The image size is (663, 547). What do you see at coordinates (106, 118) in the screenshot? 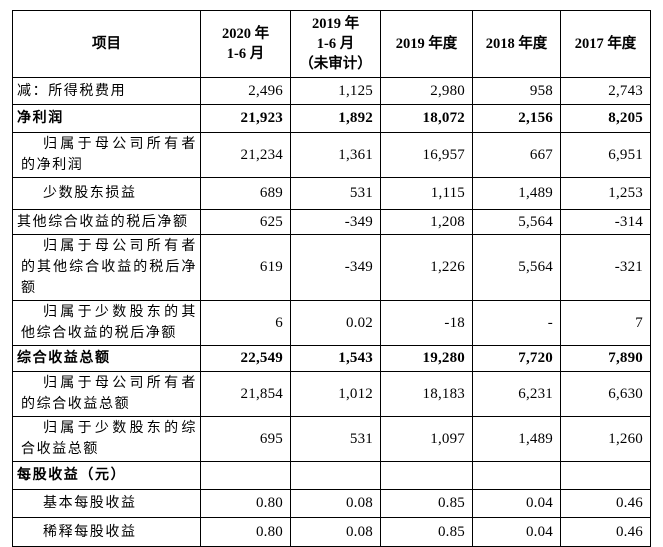
I see `row-label: 净利润` at bounding box center [106, 118].